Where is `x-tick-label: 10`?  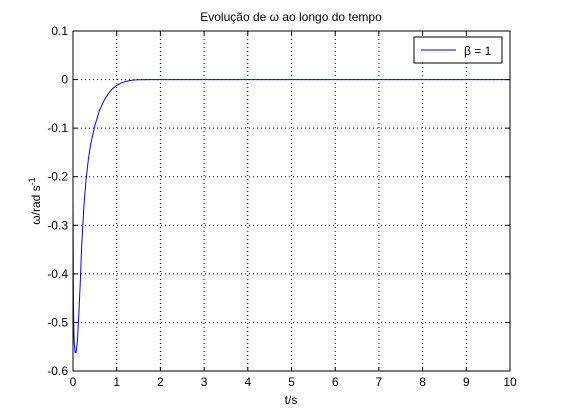
x-tick-label: 10 is located at coordinates (510, 382).